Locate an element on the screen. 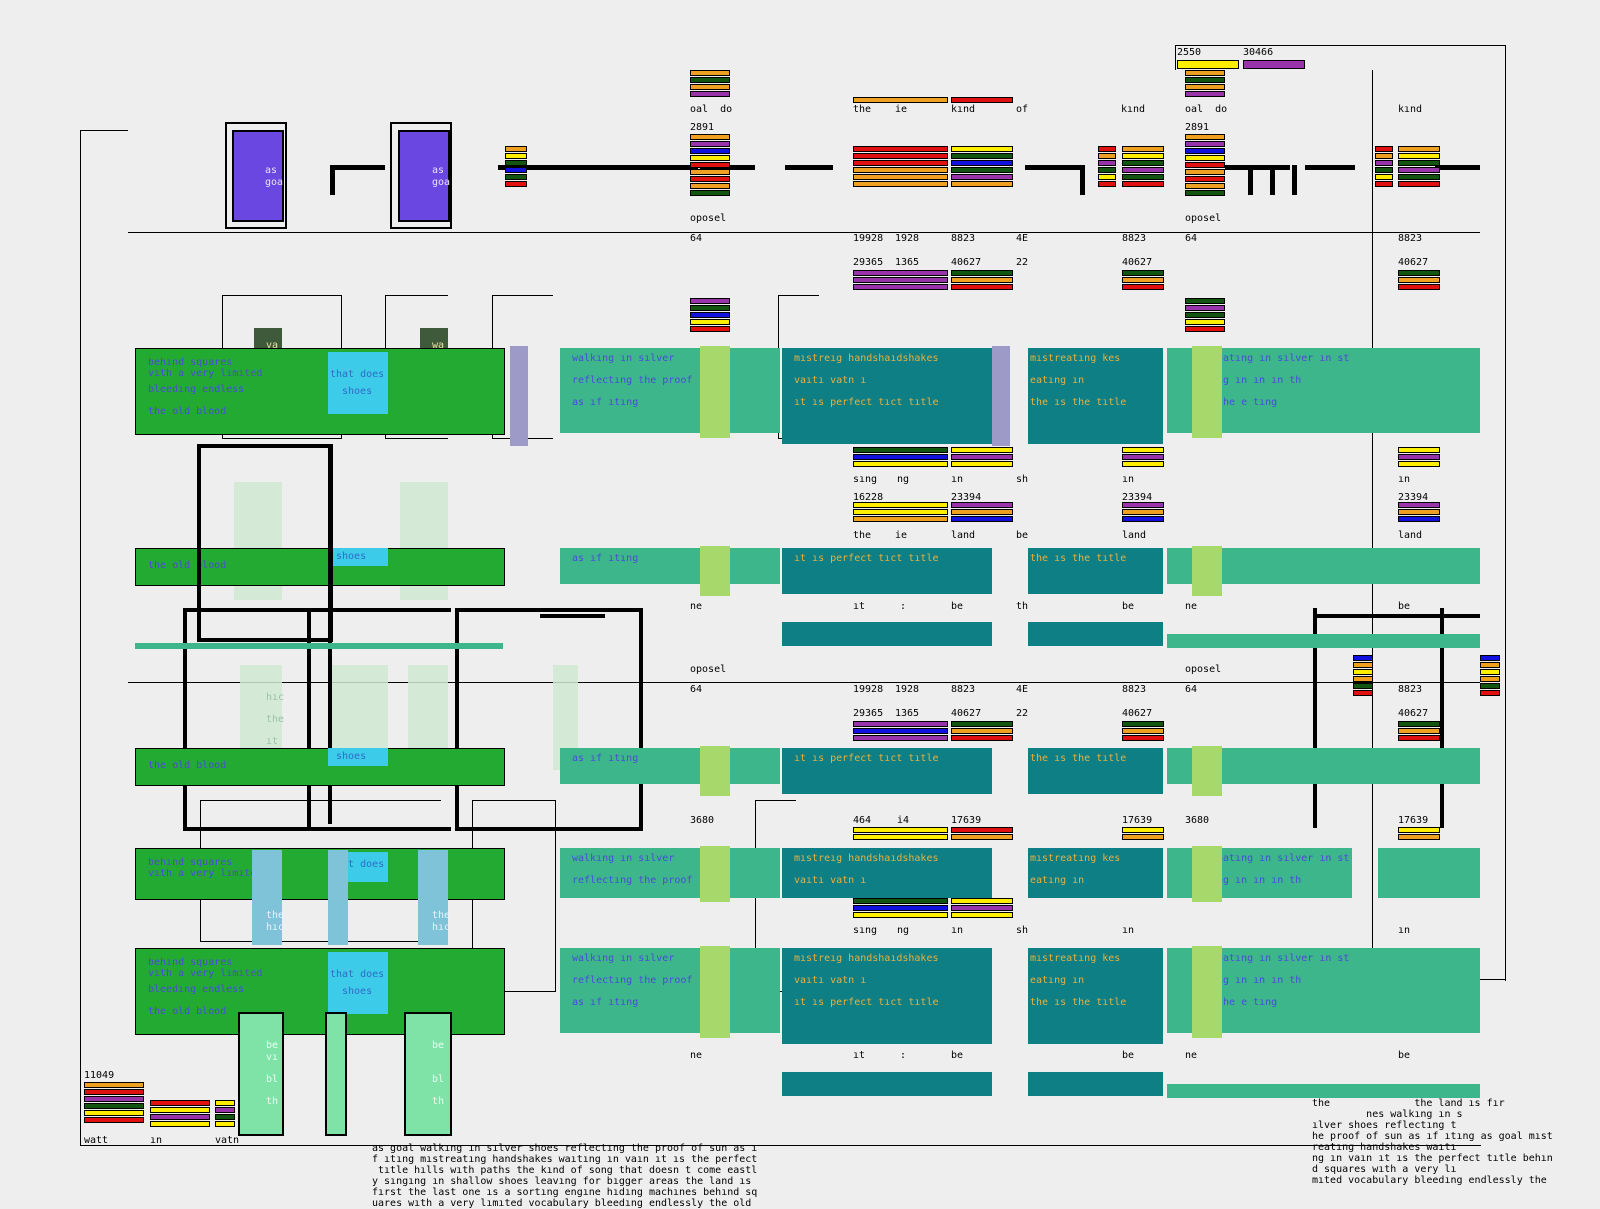  bar-stack-row4-d is located at coordinates (1419, 512).